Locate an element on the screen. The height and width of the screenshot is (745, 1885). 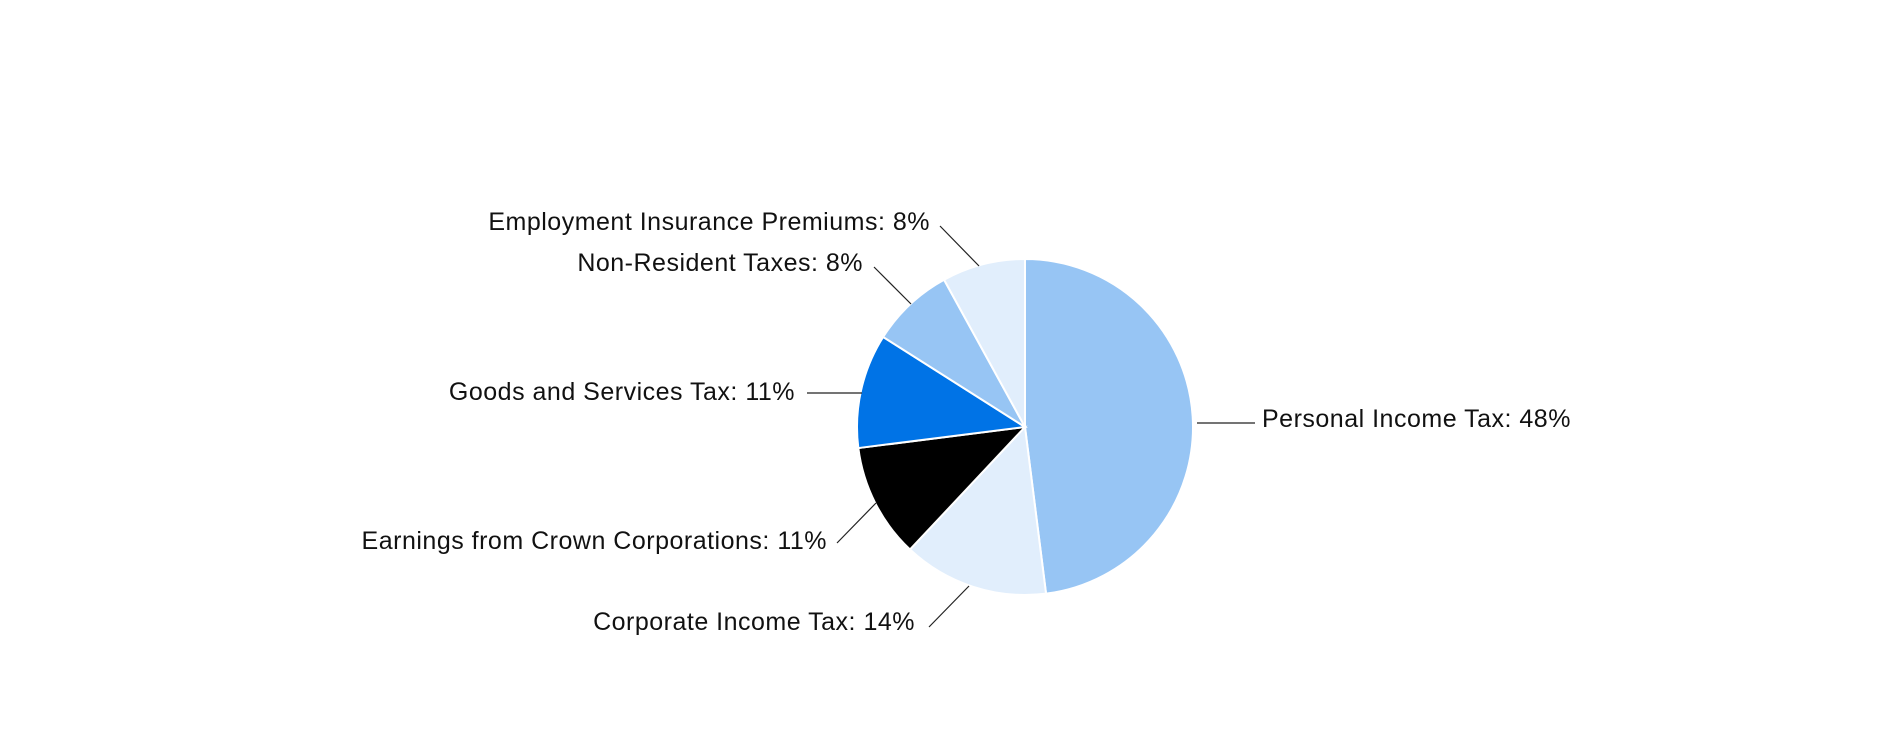
leader-non-resident-taxes is located at coordinates (892, 285).